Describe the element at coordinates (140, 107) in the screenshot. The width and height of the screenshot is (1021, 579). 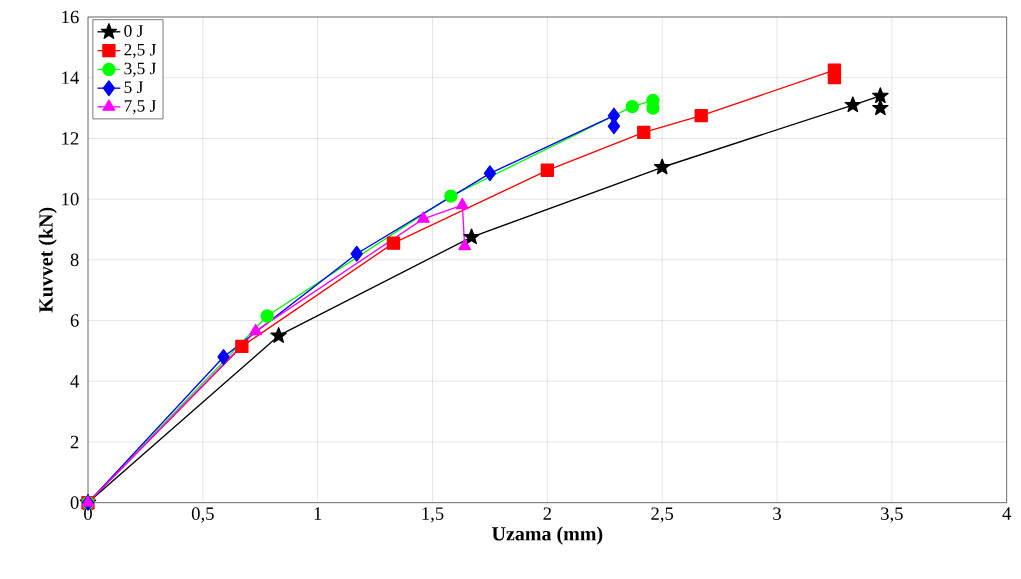
I see `legend-label: 7,5 J` at that location.